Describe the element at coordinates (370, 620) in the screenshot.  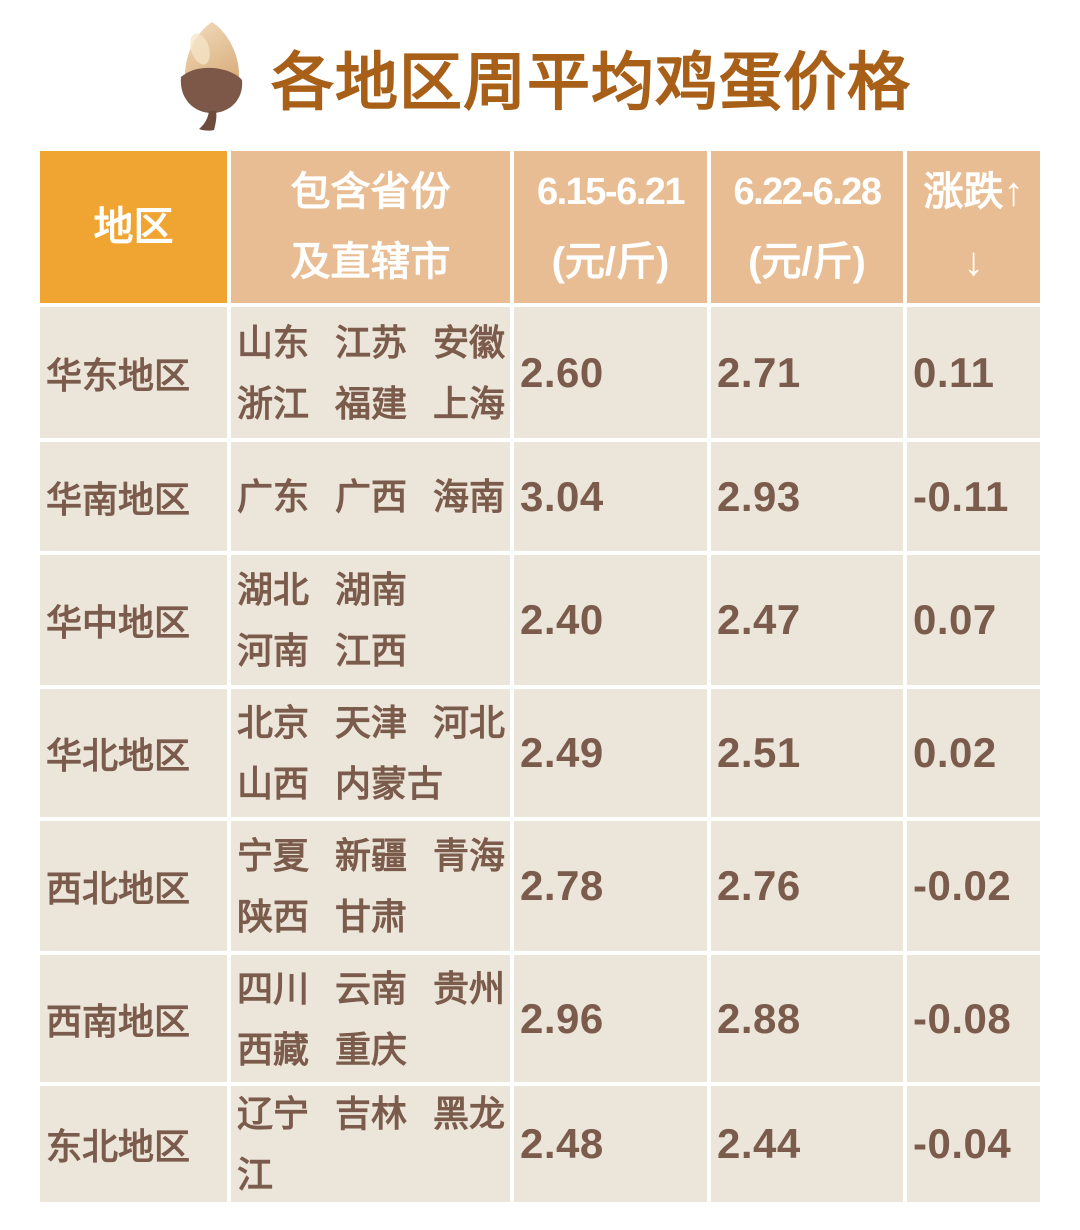
I see `provinces-cell: 湖北 湖南 河南 江西` at that location.